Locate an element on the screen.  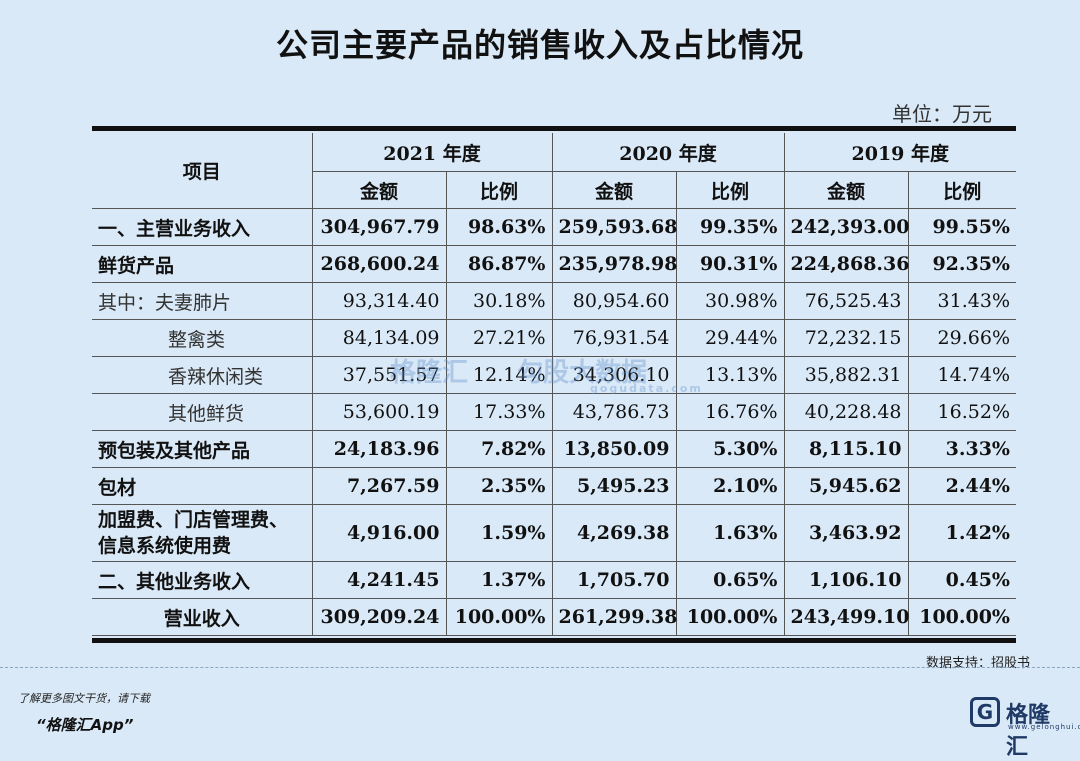
amount-cell: 309,209.24 is located at coordinates (379, 617).